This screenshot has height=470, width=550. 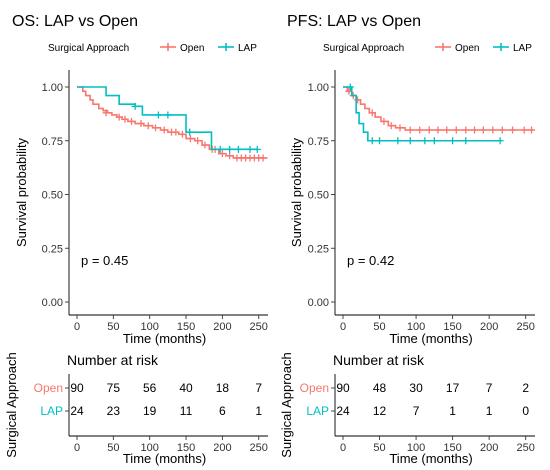 What do you see at coordinates (150, 327) in the screenshot?
I see `x-tick-label: 100` at bounding box center [150, 327].